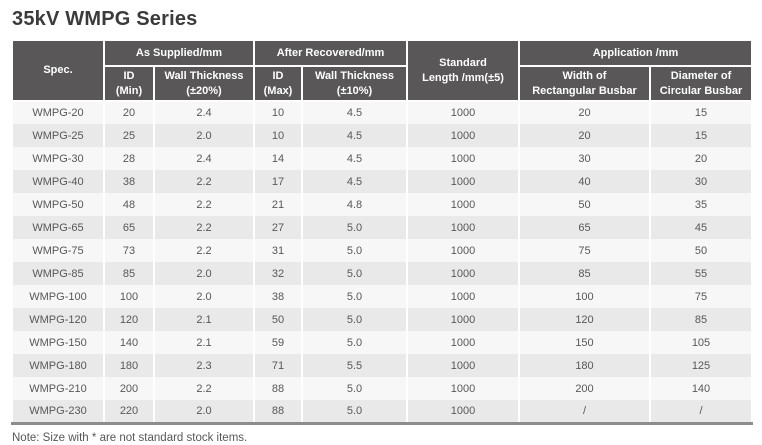 The height and width of the screenshot is (445, 762). What do you see at coordinates (584, 83) in the screenshot?
I see `header-width-rectangular-busbar: Width of Rectangular Busbar` at bounding box center [584, 83].